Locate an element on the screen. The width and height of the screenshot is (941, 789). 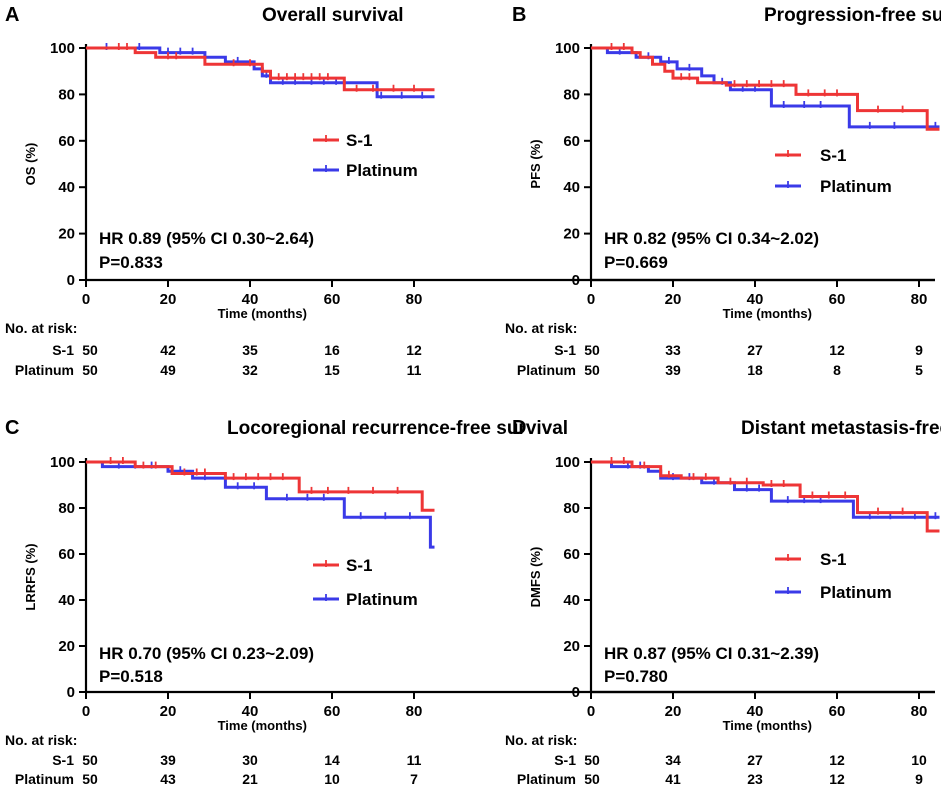
risk-count: 32 is located at coordinates (250, 370).